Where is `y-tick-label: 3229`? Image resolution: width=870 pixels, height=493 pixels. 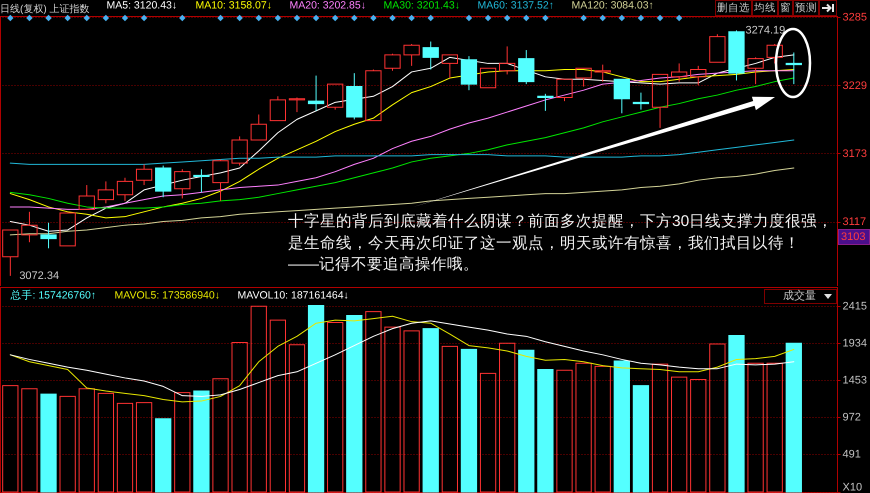
y-tick-label: 3229 is located at coordinates (854, 86).